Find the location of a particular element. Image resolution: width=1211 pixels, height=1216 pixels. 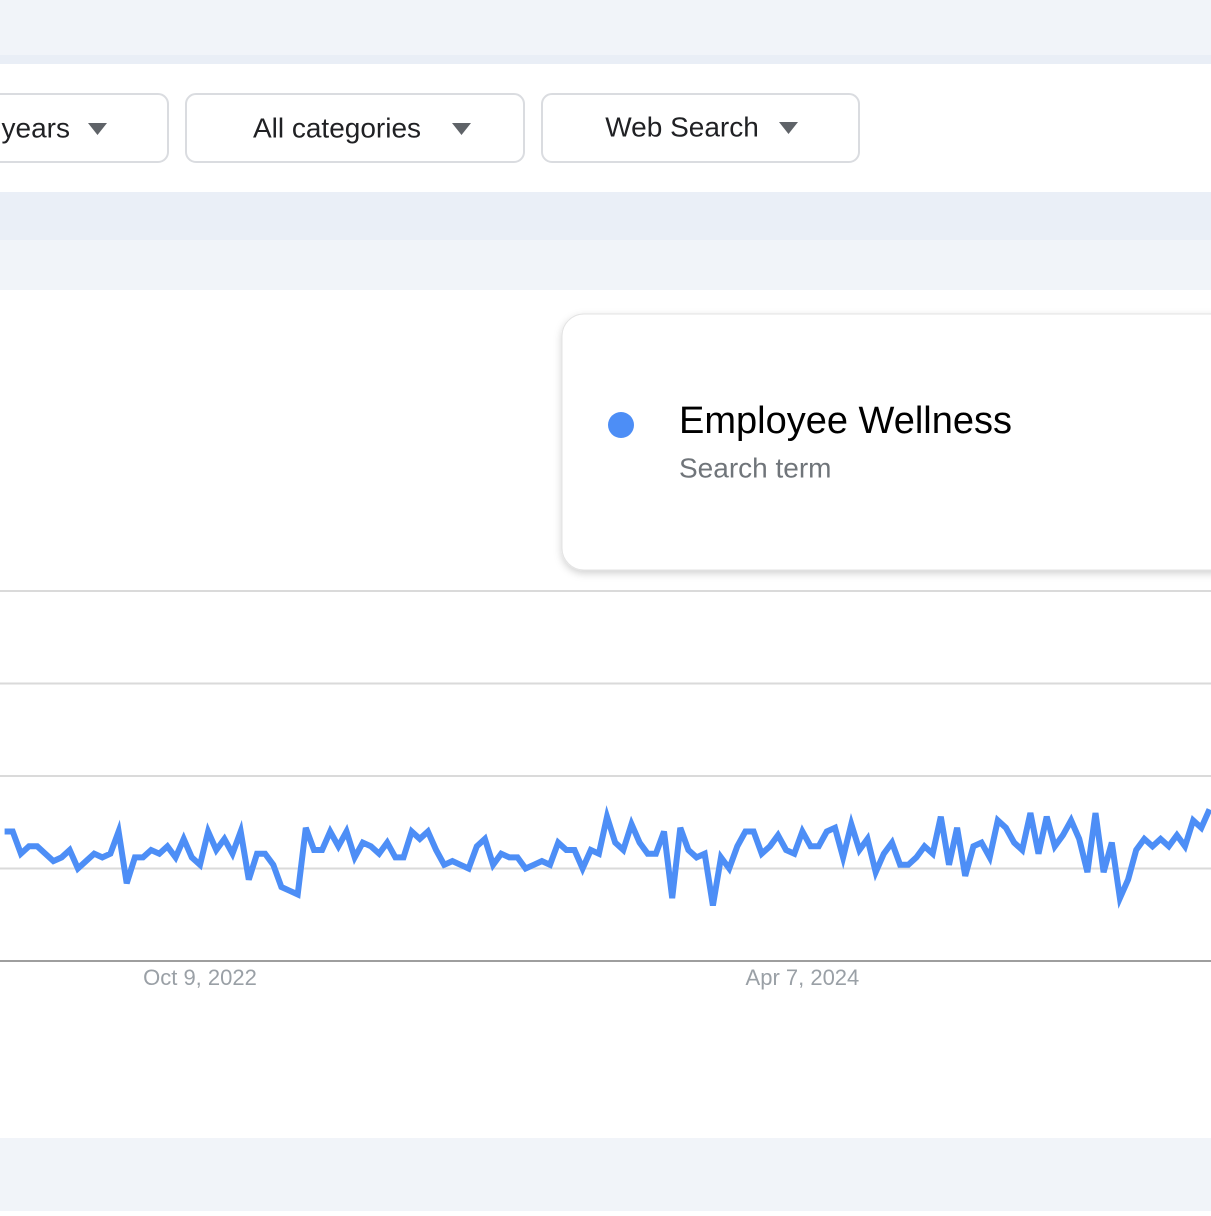

time-dropdown is located at coordinates (84, 128).